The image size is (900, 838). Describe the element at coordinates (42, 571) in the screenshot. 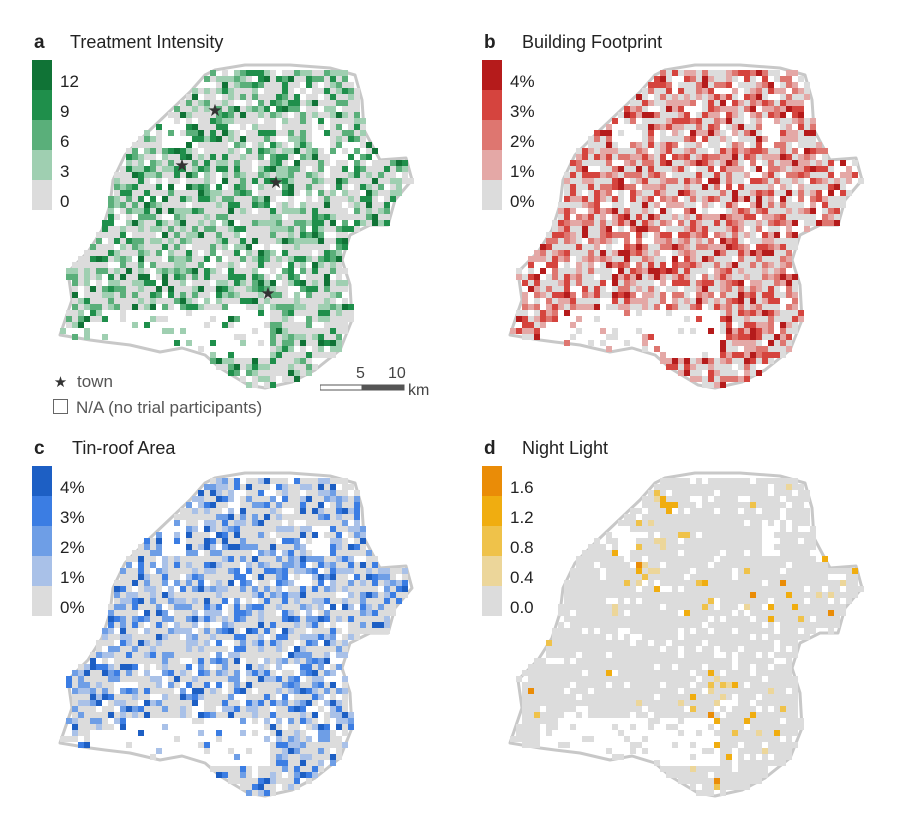

I see `legend-swatch` at that location.